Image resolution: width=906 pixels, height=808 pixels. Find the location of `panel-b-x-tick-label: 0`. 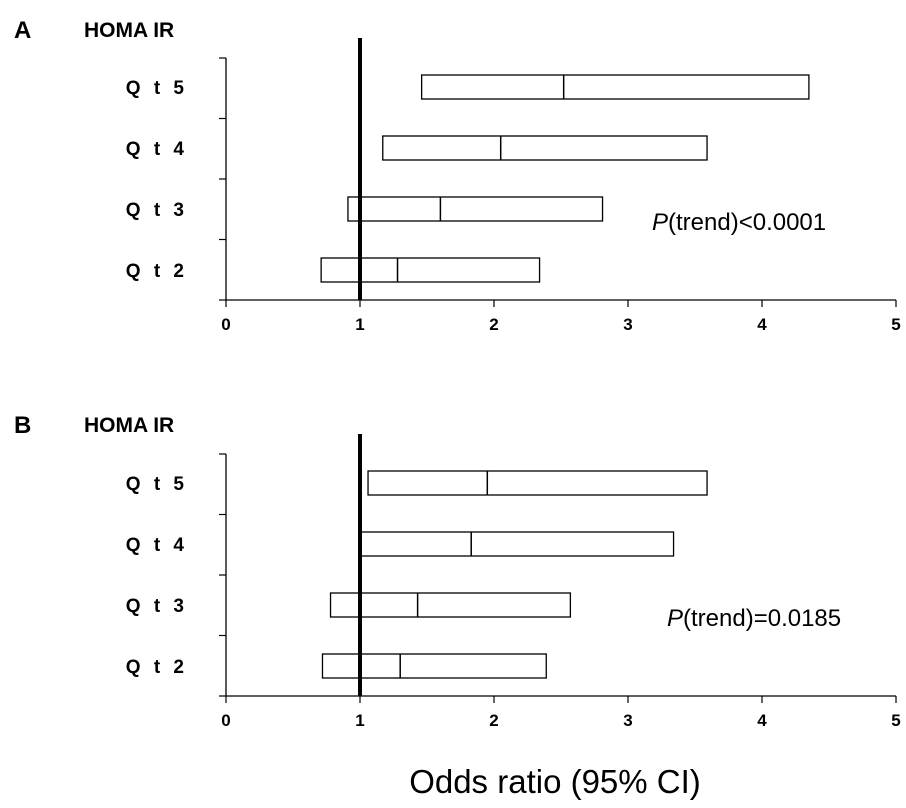

panel-b-x-tick-label: 0 is located at coordinates (225, 720).